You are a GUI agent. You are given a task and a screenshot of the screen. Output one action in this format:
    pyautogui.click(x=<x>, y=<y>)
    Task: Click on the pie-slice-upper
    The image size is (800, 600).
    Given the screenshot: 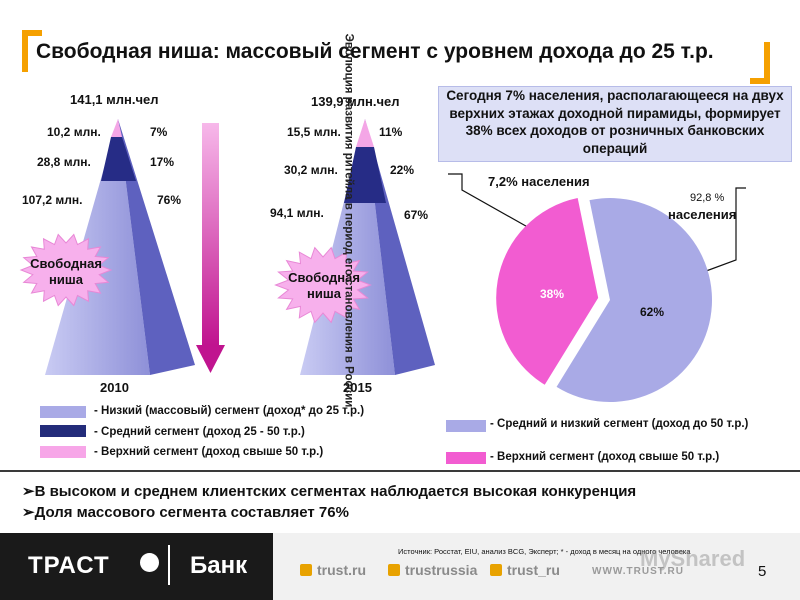 What is the action you would take?
    pyautogui.click(x=547, y=291)
    